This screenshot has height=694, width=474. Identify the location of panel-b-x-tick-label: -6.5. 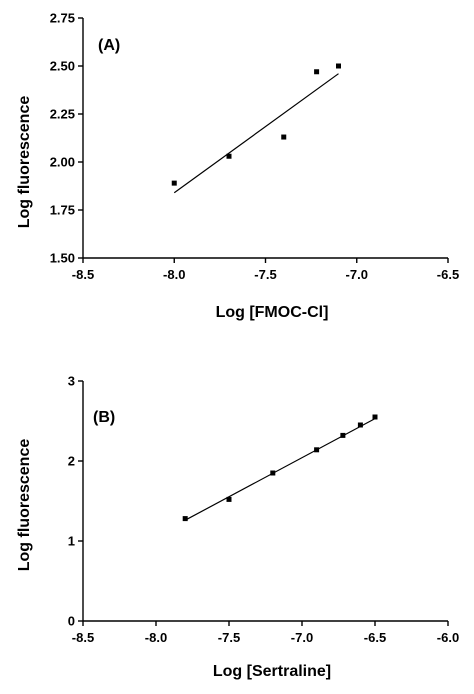
(375, 637).